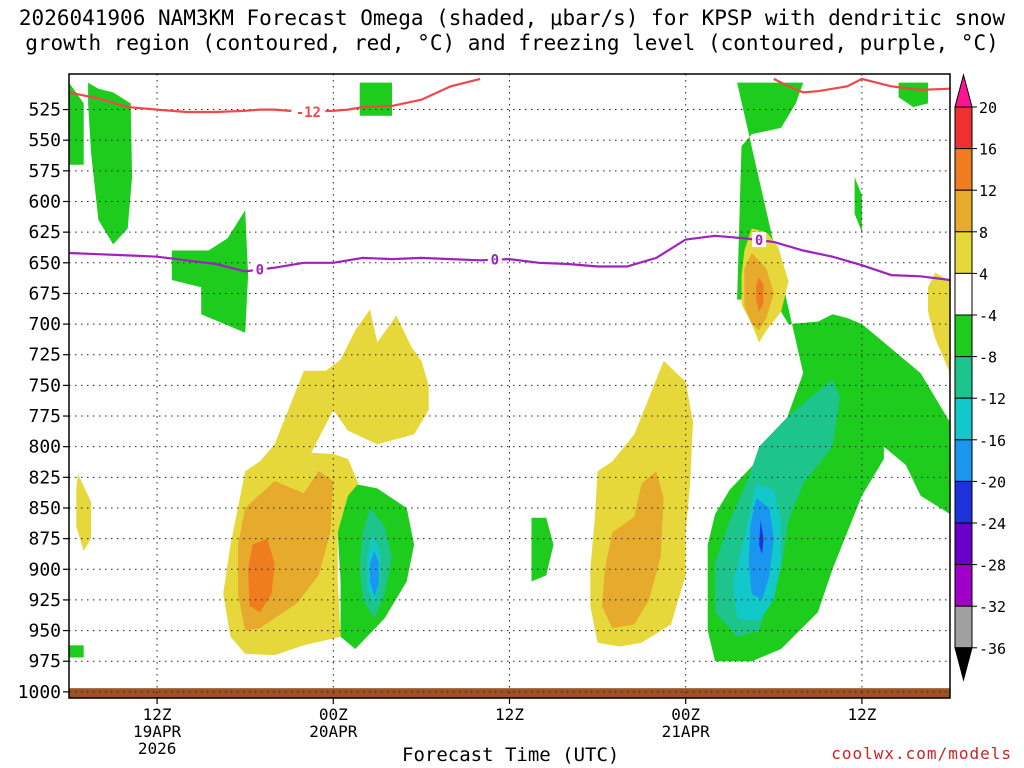  I want to click on y-tick-label-875: 875, so click(44, 539).